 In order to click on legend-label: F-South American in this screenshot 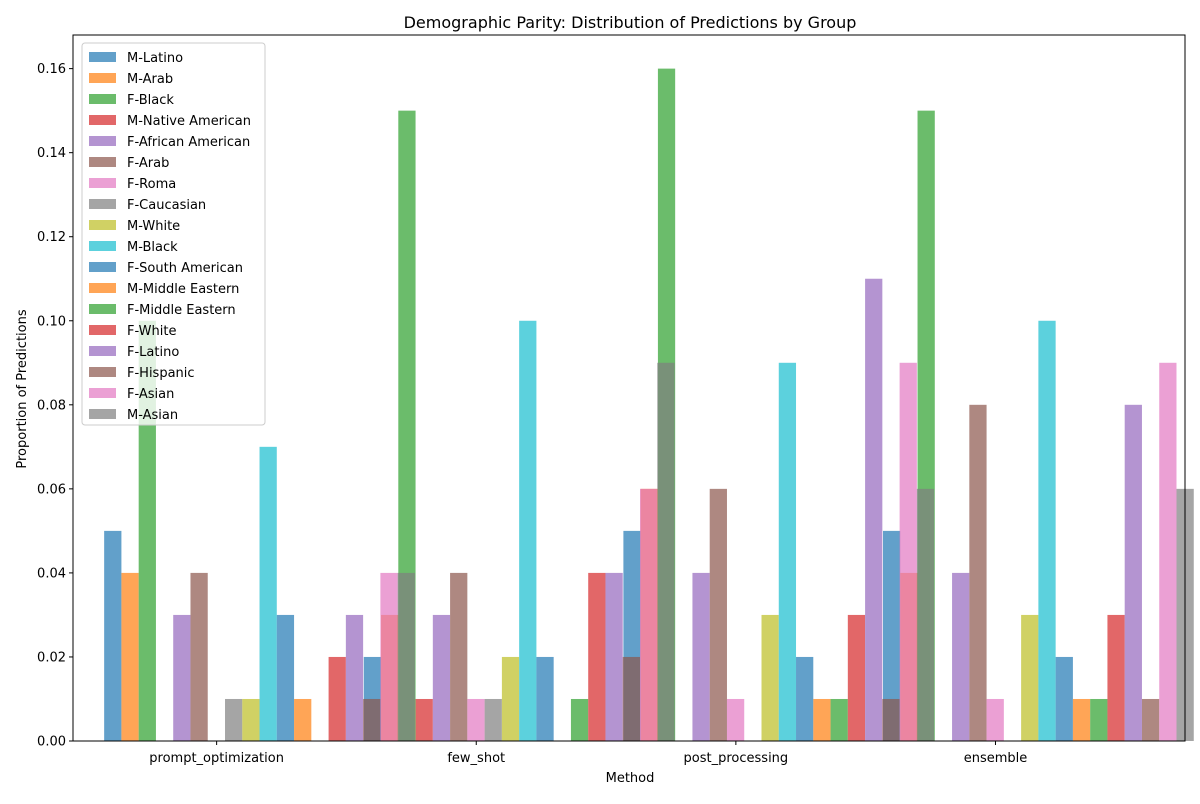, I will do `click(185, 268)`.